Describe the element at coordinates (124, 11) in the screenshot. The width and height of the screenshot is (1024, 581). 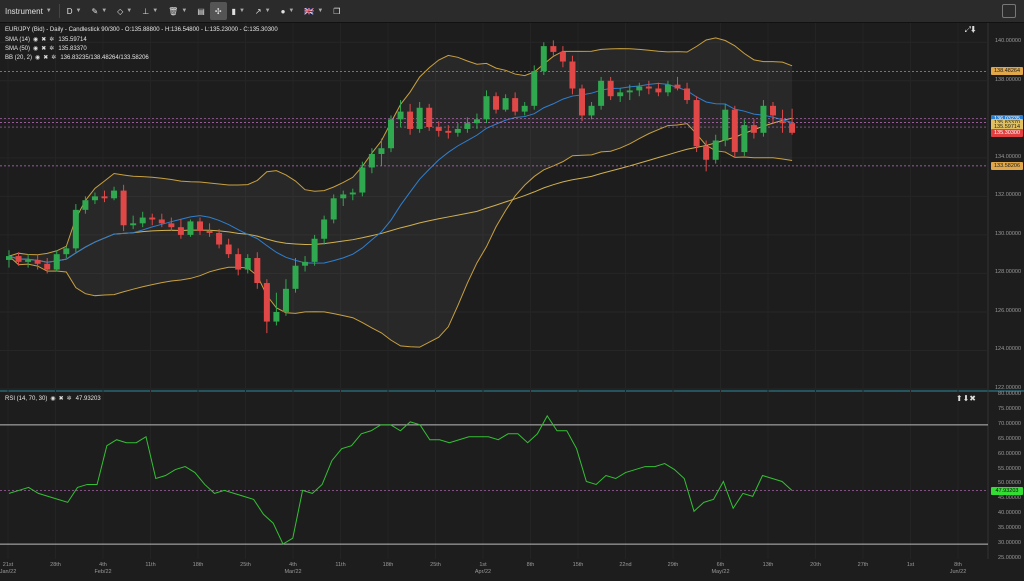
I see `shapes-button: ◇ ▼` at that location.